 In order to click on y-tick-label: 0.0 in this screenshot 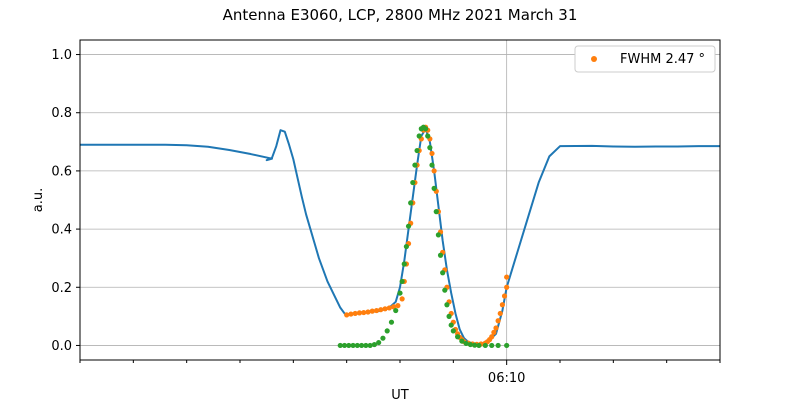, I will do `click(61, 346)`.